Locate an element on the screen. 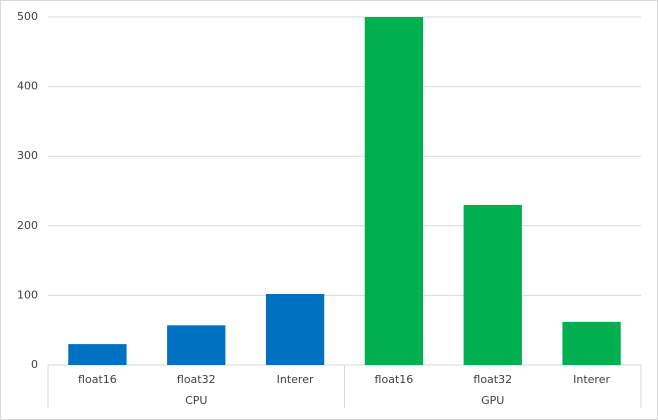 The image size is (658, 420). group-label: GPU is located at coordinates (492, 400).